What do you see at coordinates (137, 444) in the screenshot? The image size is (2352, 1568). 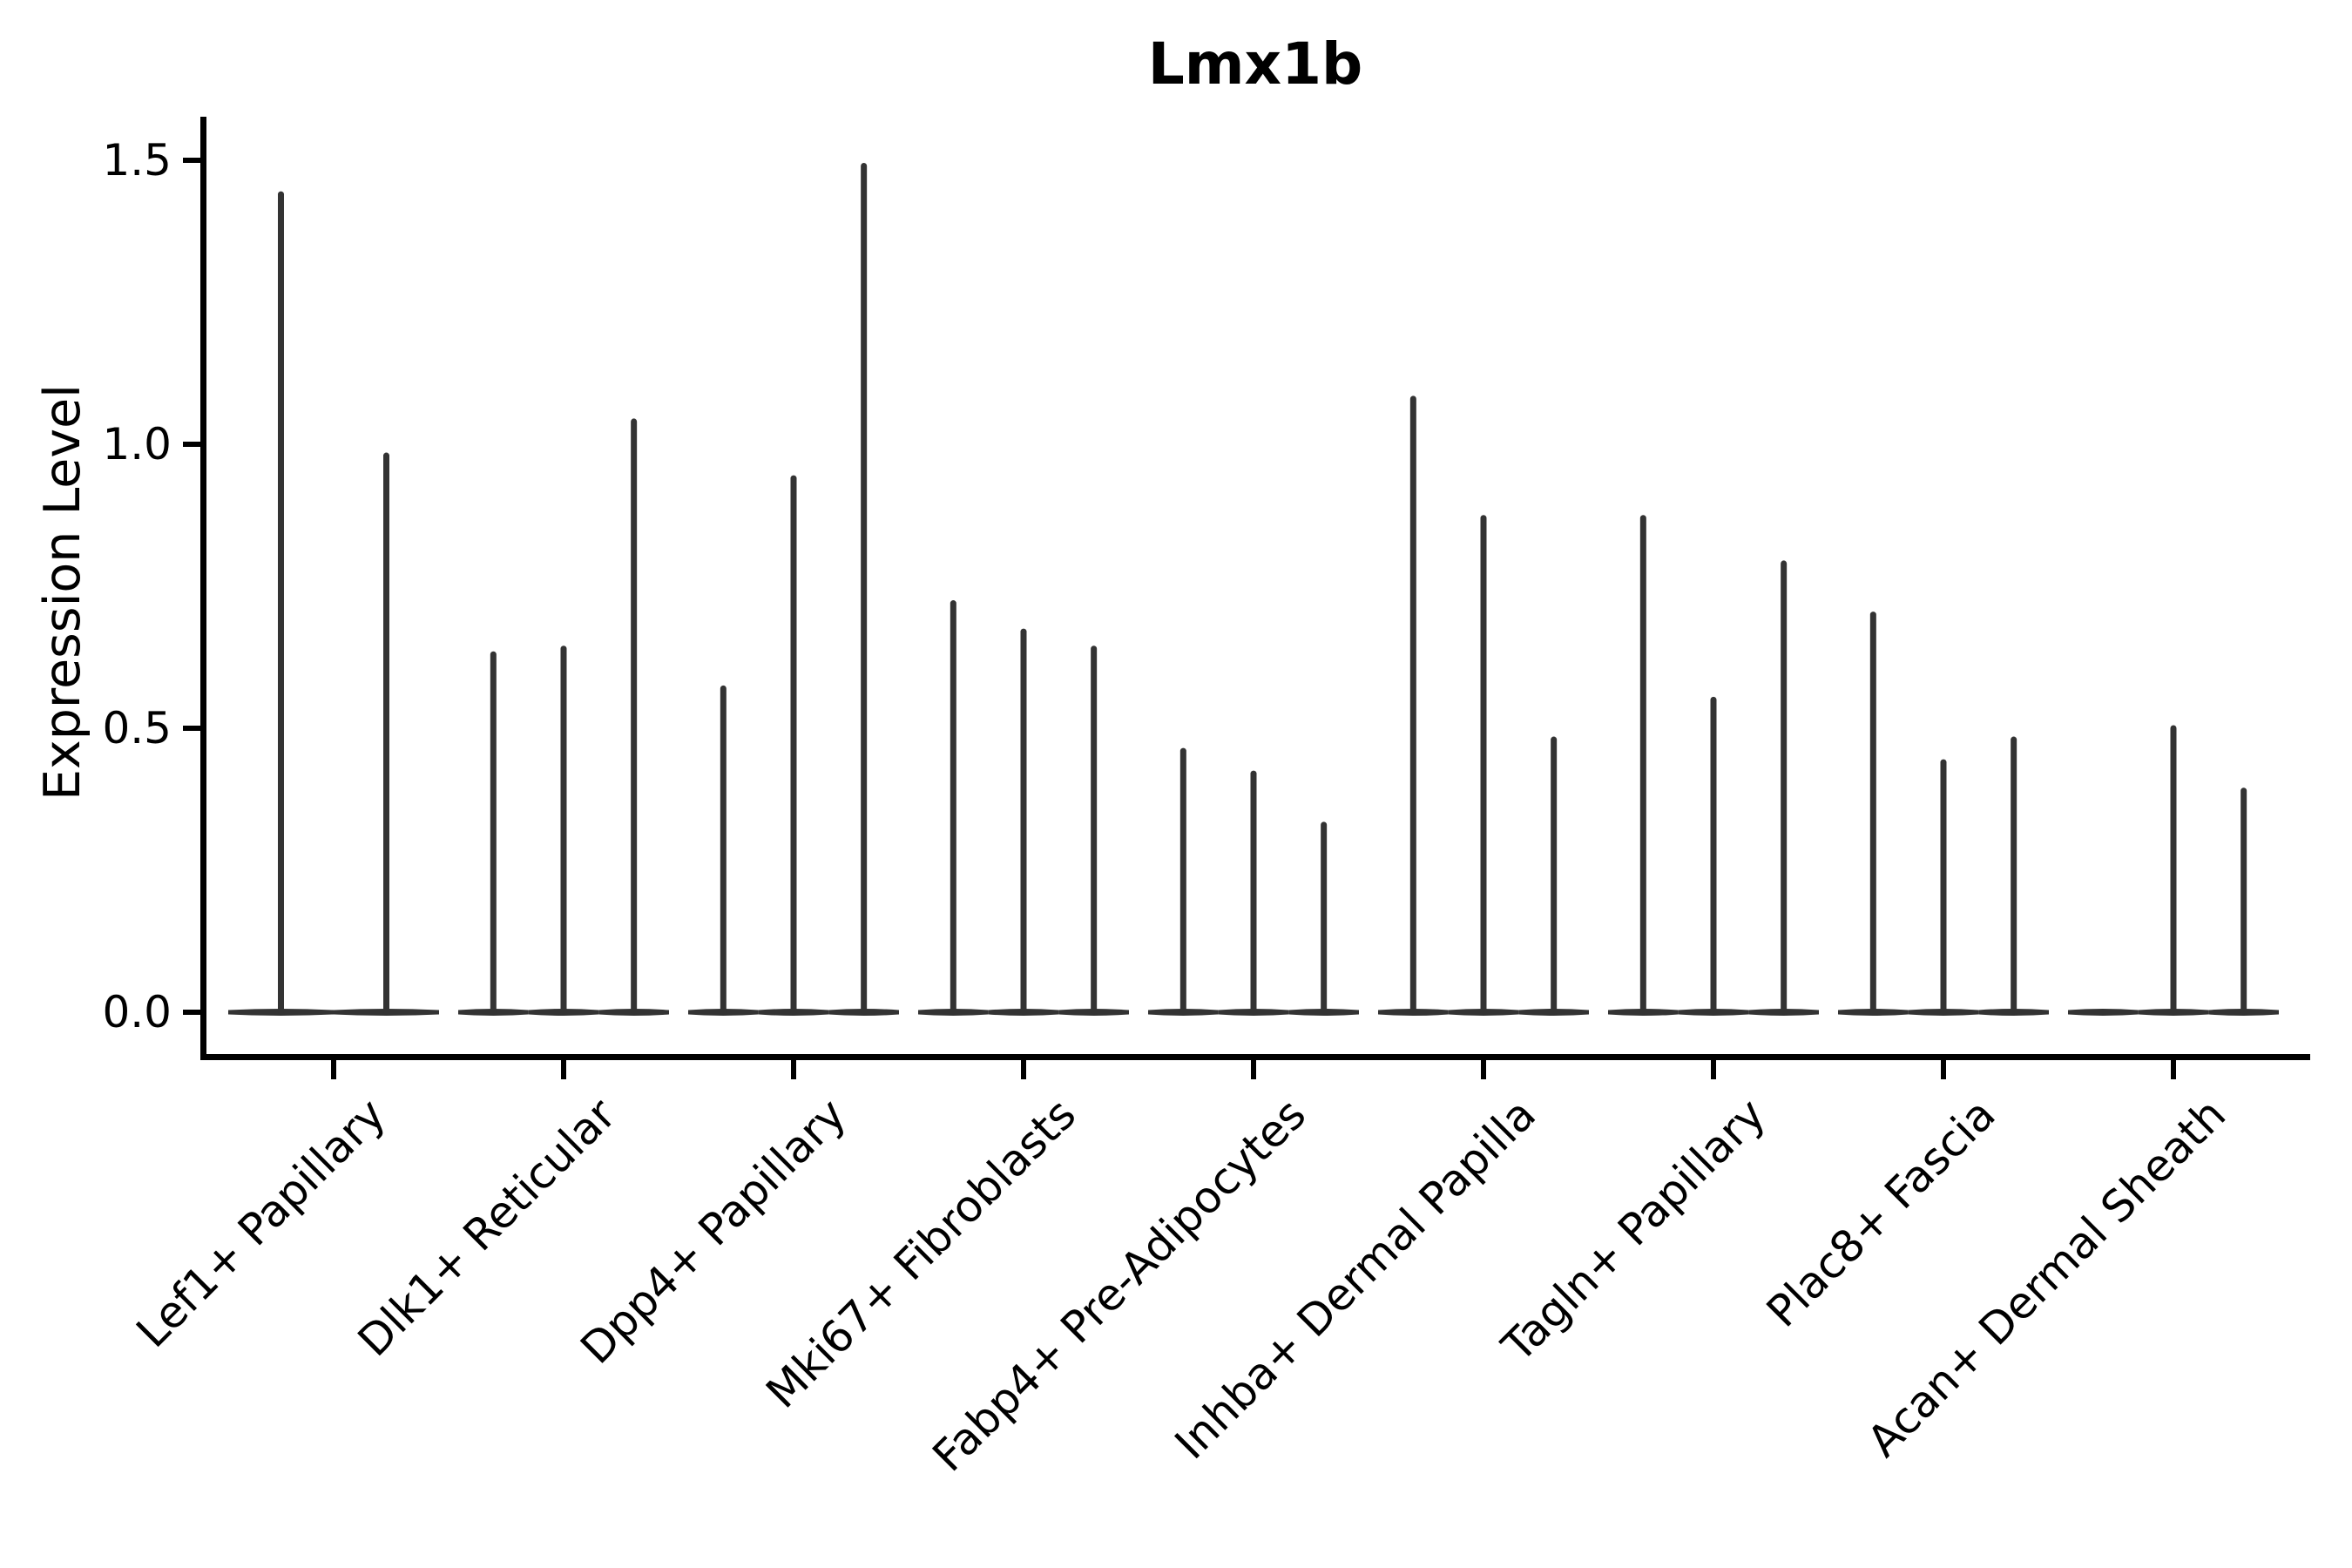 I see `y-tick-label: 1.0` at bounding box center [137, 444].